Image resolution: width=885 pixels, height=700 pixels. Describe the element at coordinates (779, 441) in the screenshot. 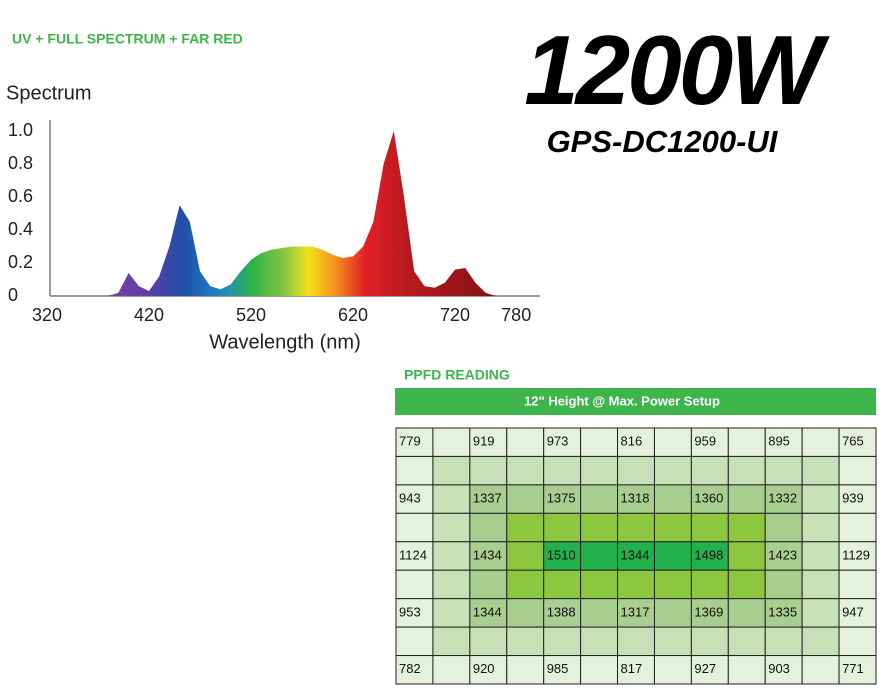

I see `ppfd-value: 895` at that location.